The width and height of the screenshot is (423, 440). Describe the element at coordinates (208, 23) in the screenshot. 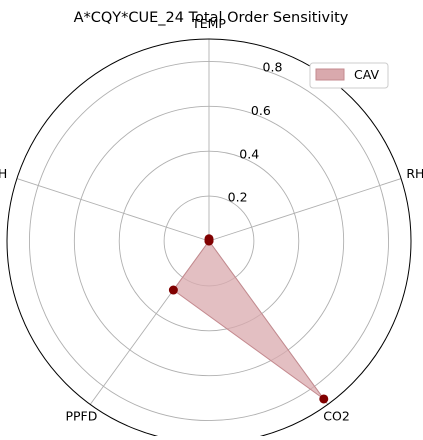

I see `axis-label-temp: TEMP` at that location.